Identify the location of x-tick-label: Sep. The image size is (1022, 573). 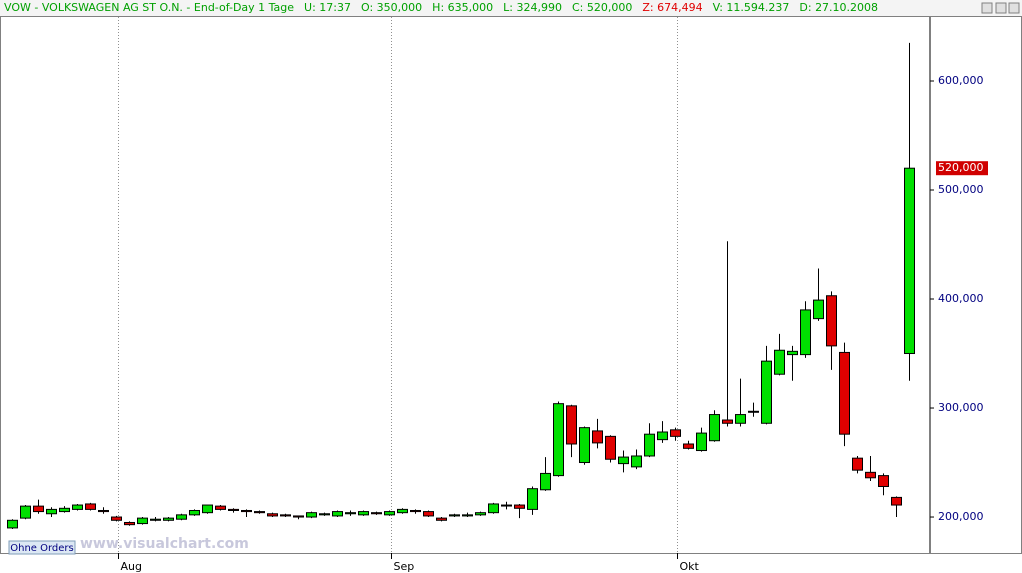
(404, 566).